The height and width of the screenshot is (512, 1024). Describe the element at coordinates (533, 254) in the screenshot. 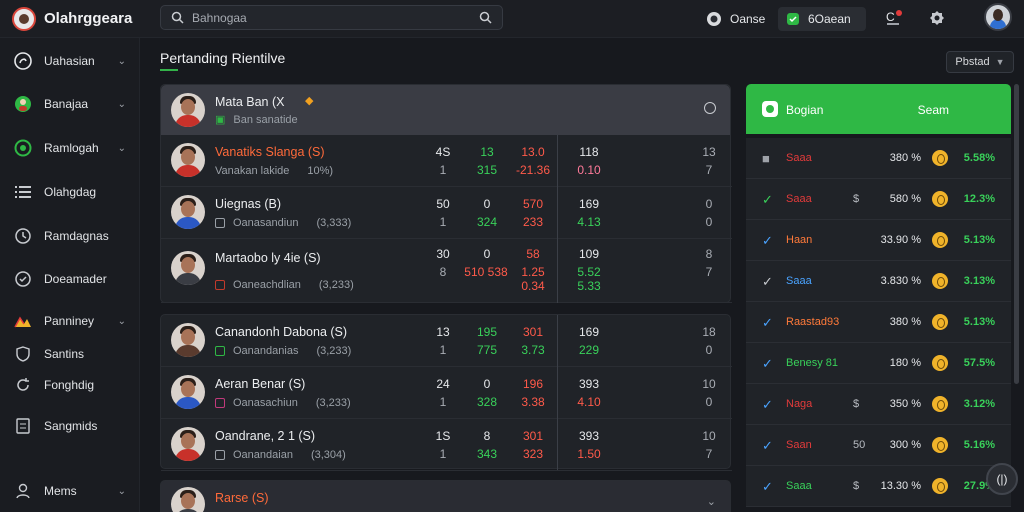

I see `stat-value: 58` at that location.